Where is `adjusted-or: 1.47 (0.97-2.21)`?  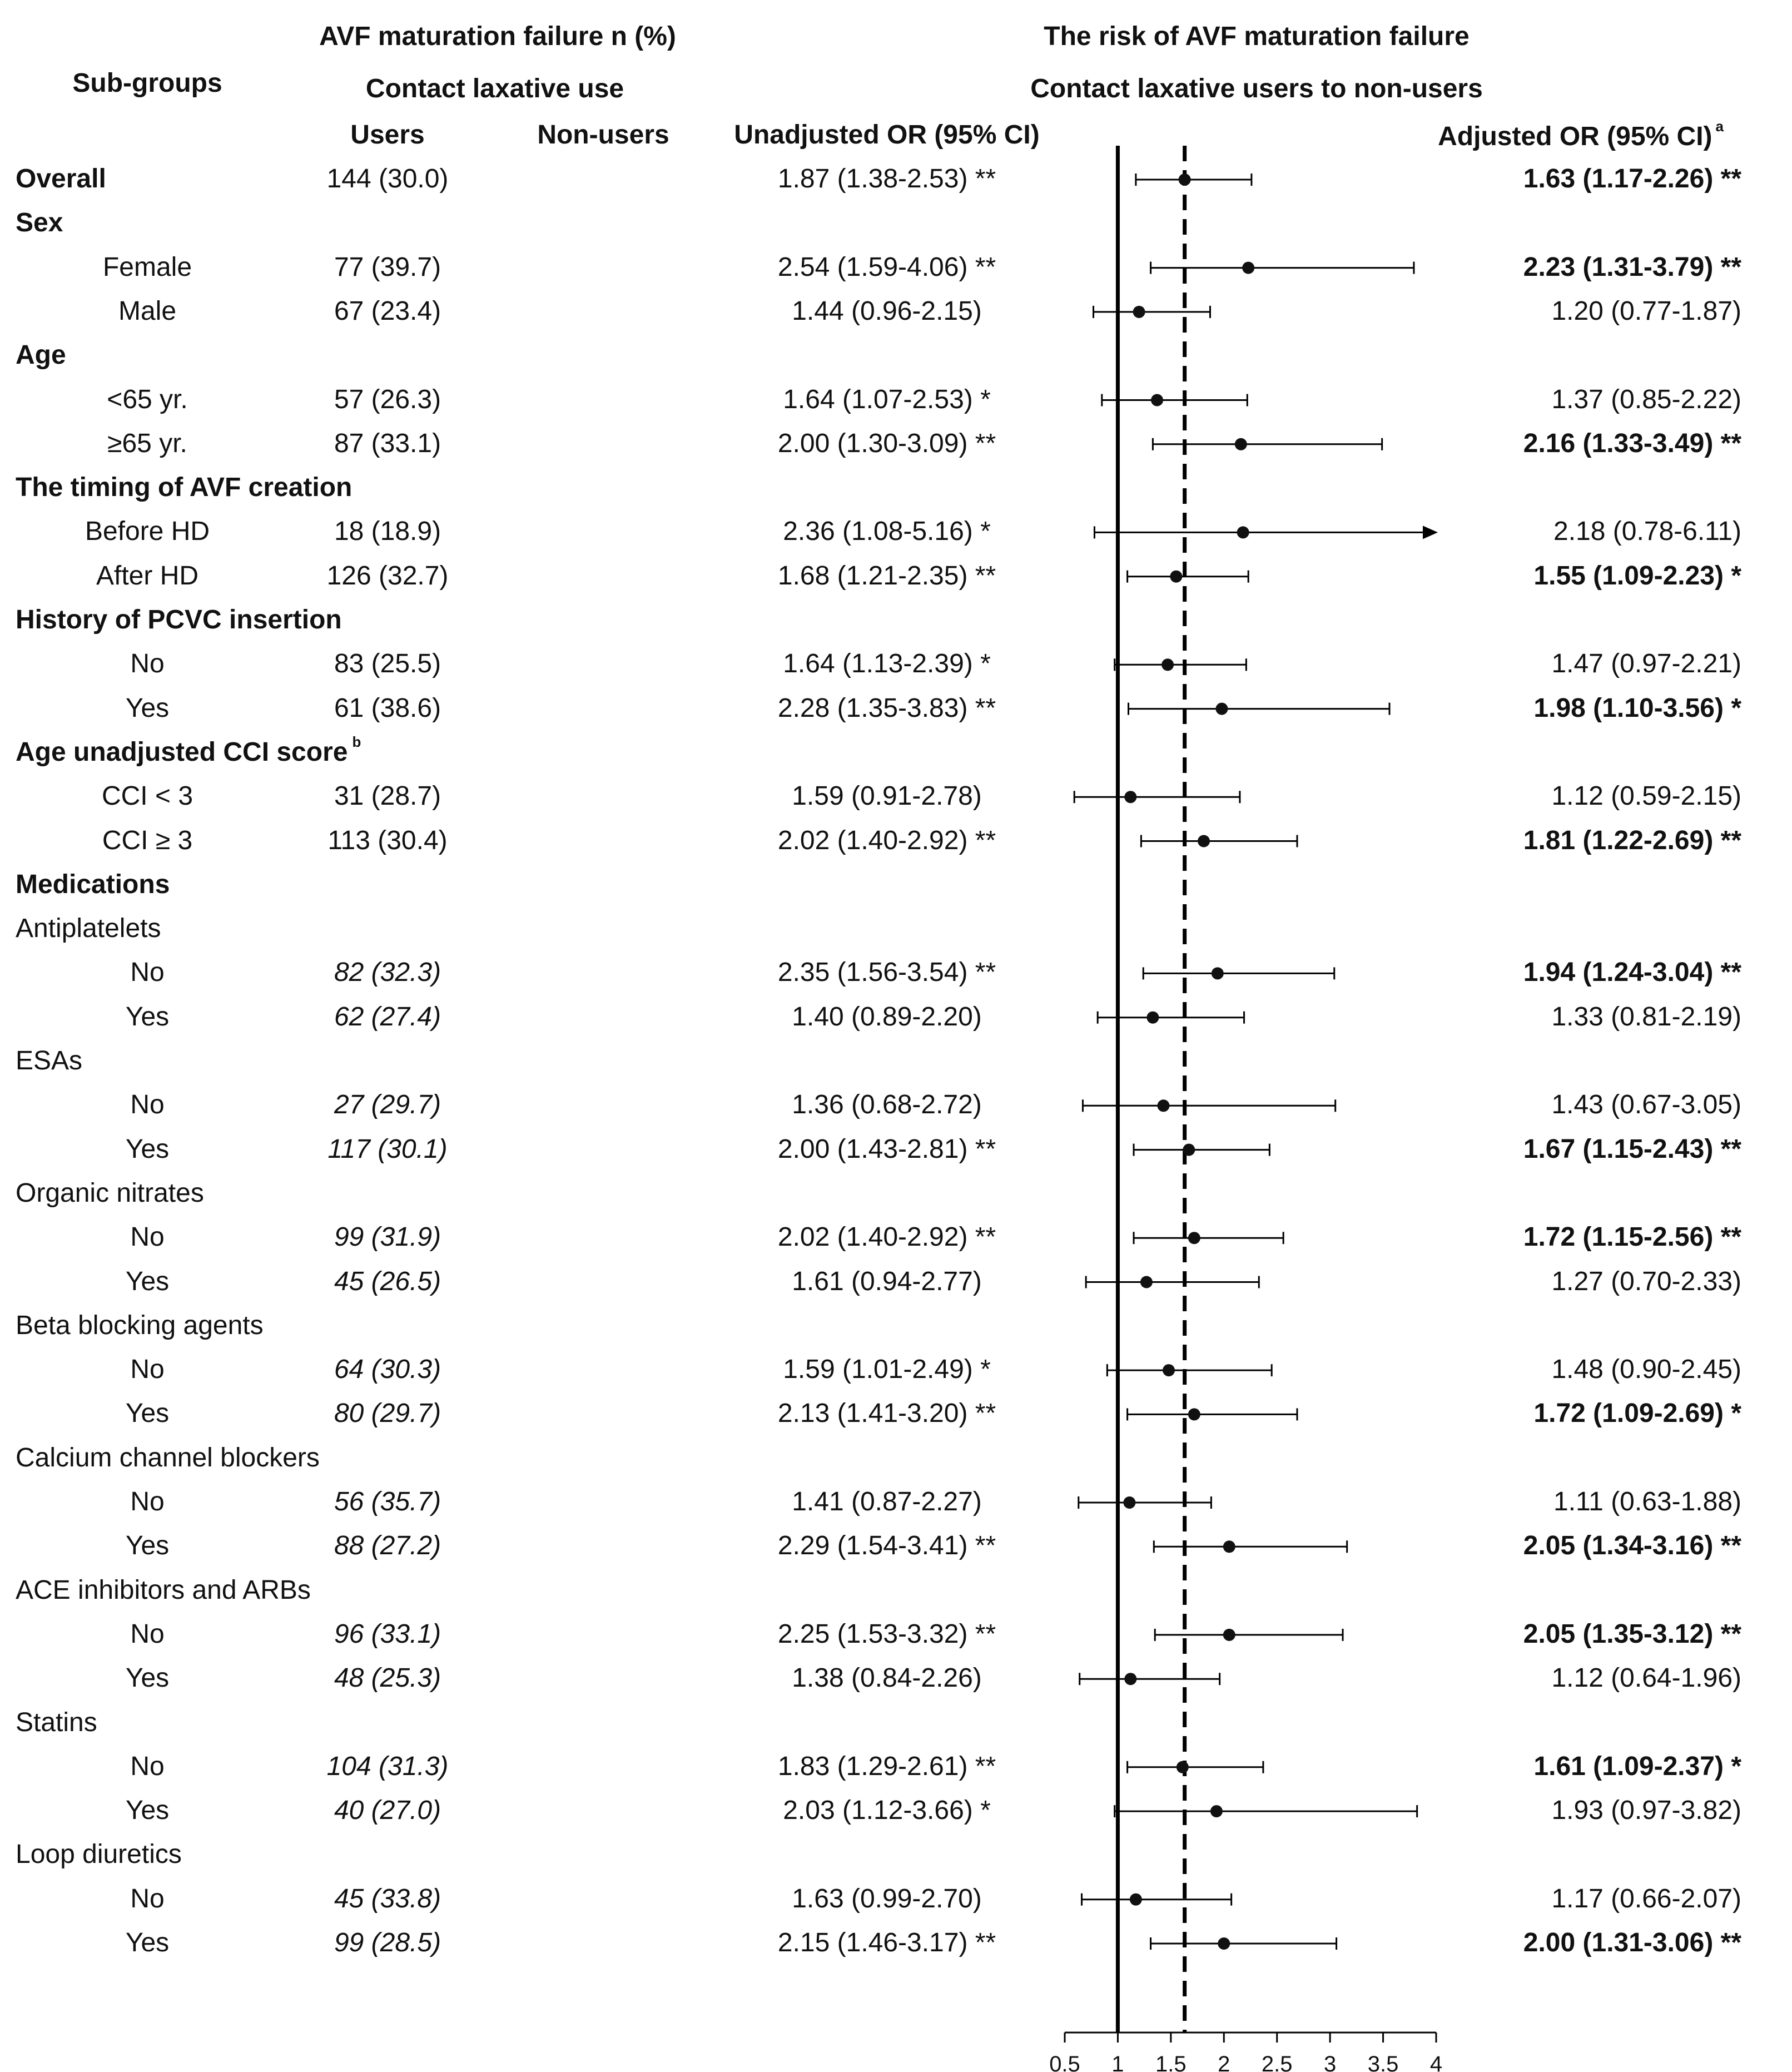 adjusted-or: 1.47 (0.97-2.21) is located at coordinates (1646, 664).